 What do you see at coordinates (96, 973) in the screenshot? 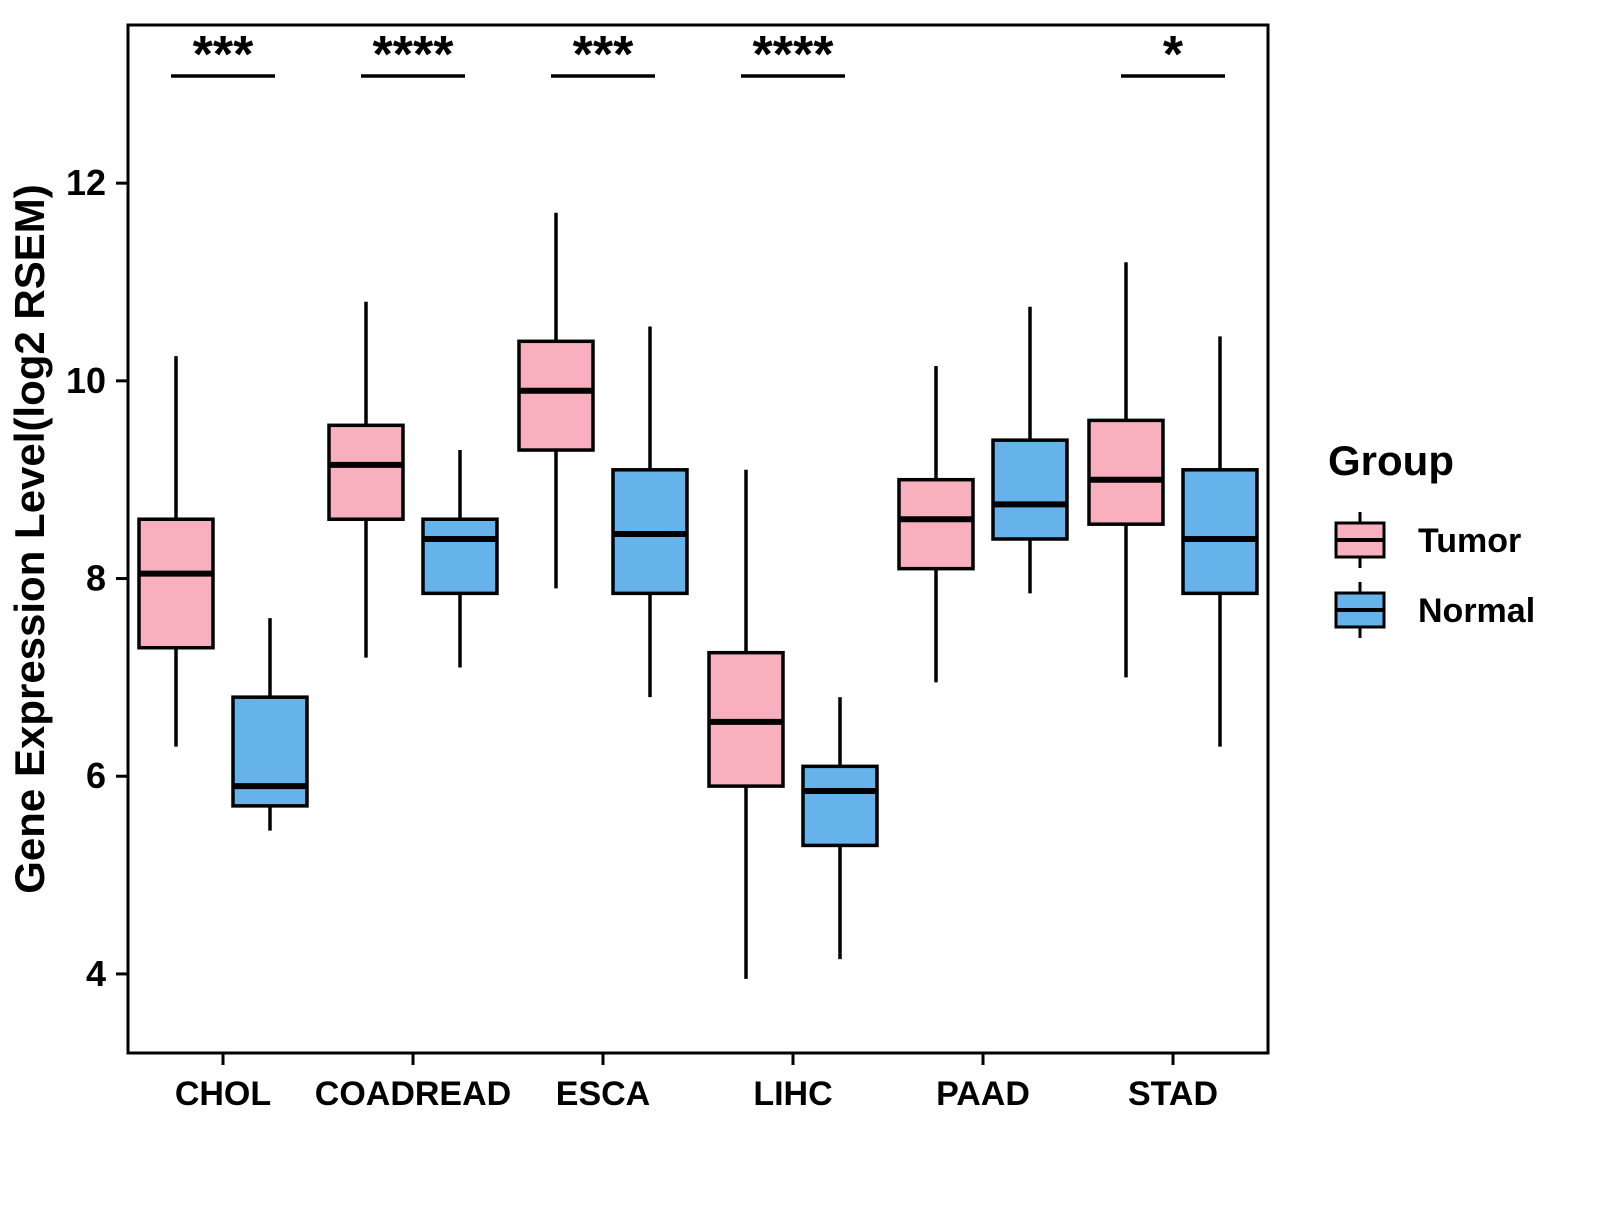
I see `y-tick-label: 4` at bounding box center [96, 973].